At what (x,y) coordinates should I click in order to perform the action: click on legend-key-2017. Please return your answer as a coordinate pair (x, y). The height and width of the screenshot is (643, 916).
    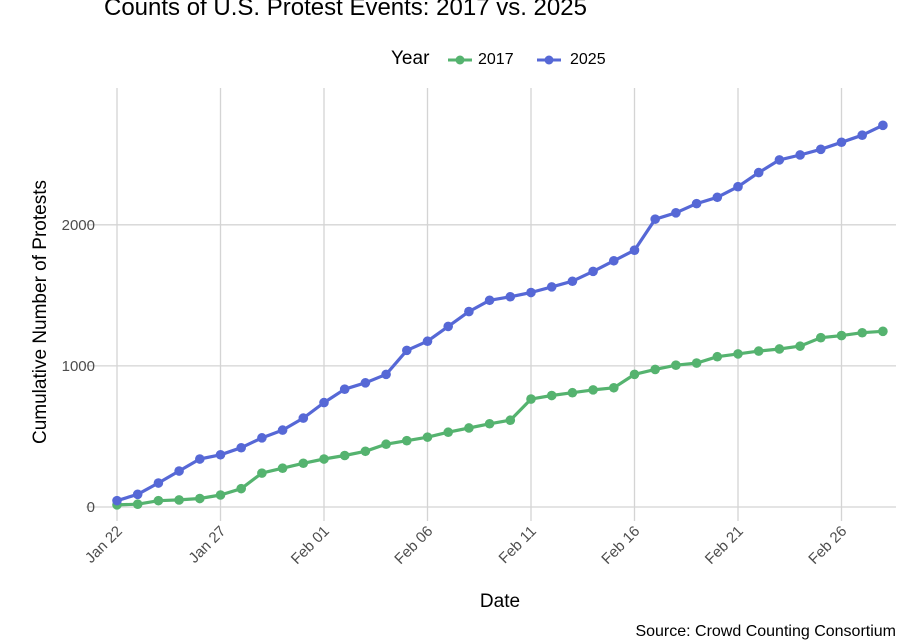
    Looking at the image, I should click on (460, 60).